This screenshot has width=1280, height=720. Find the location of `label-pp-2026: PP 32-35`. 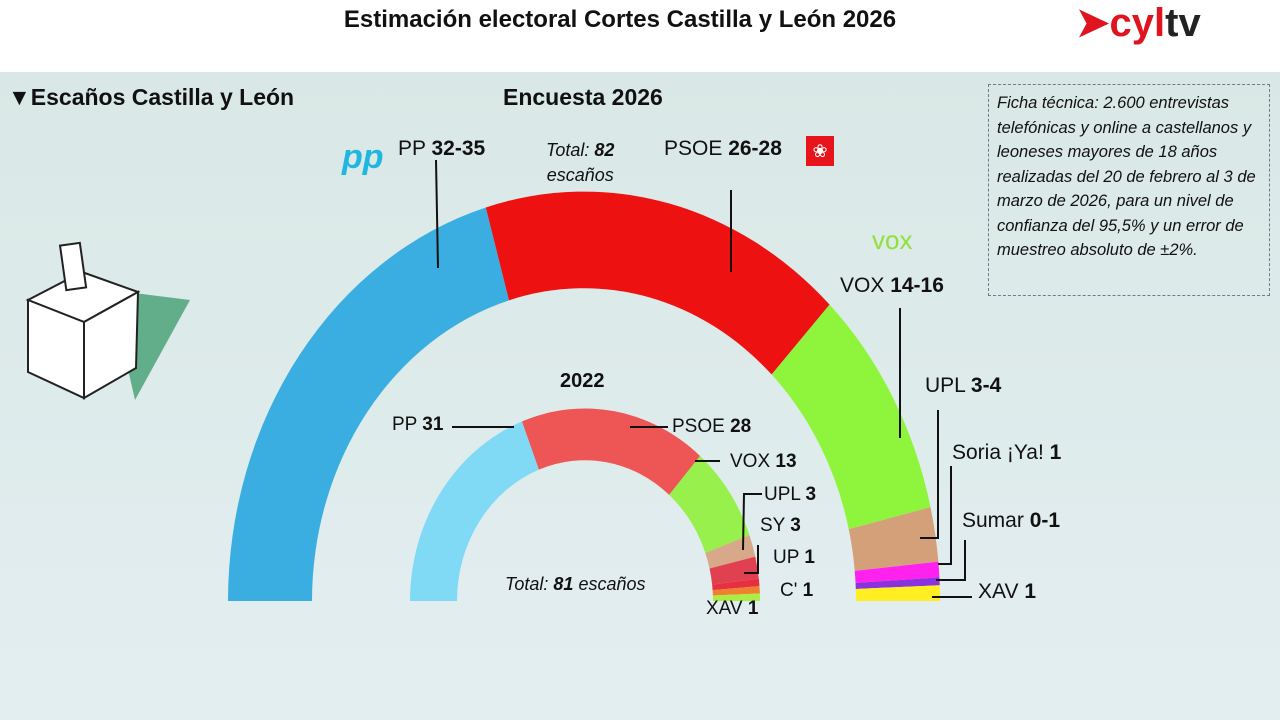

label-pp-2026: PP 32-35 is located at coordinates (442, 148).